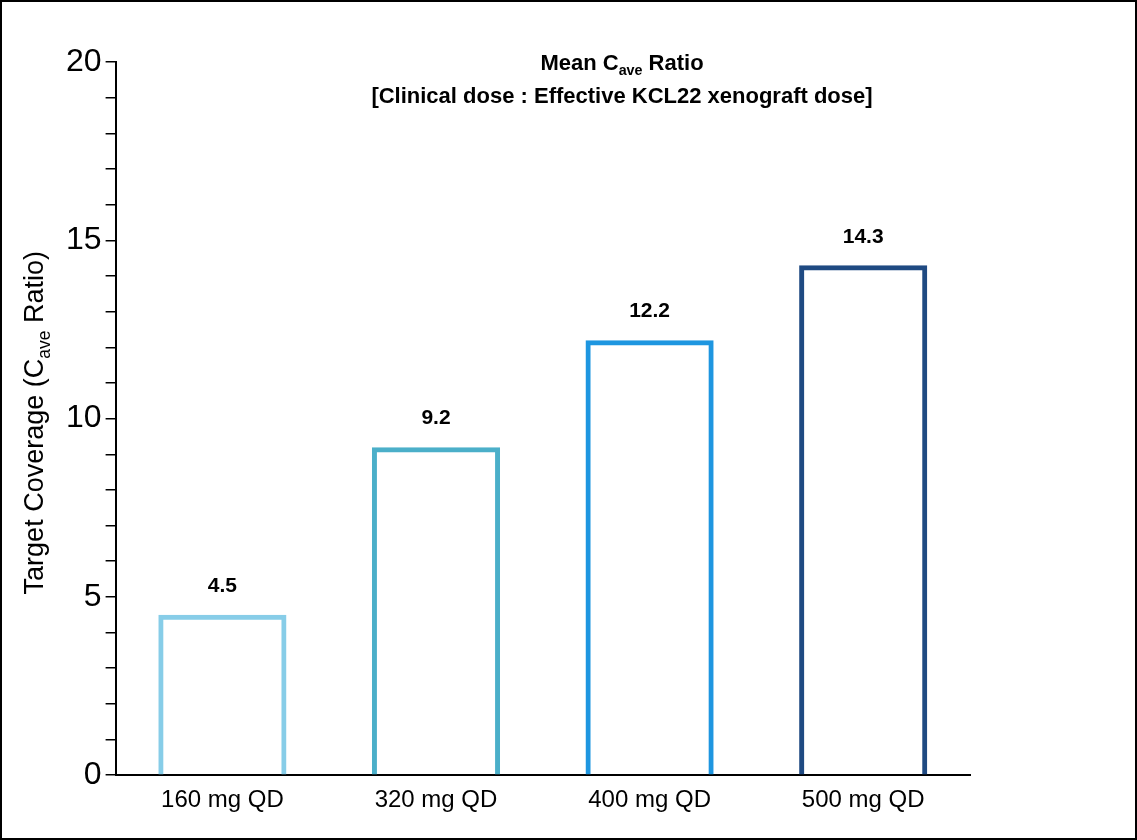 Image resolution: width=1137 pixels, height=840 pixels. I want to click on y-tick-label: 0, so click(92, 773).